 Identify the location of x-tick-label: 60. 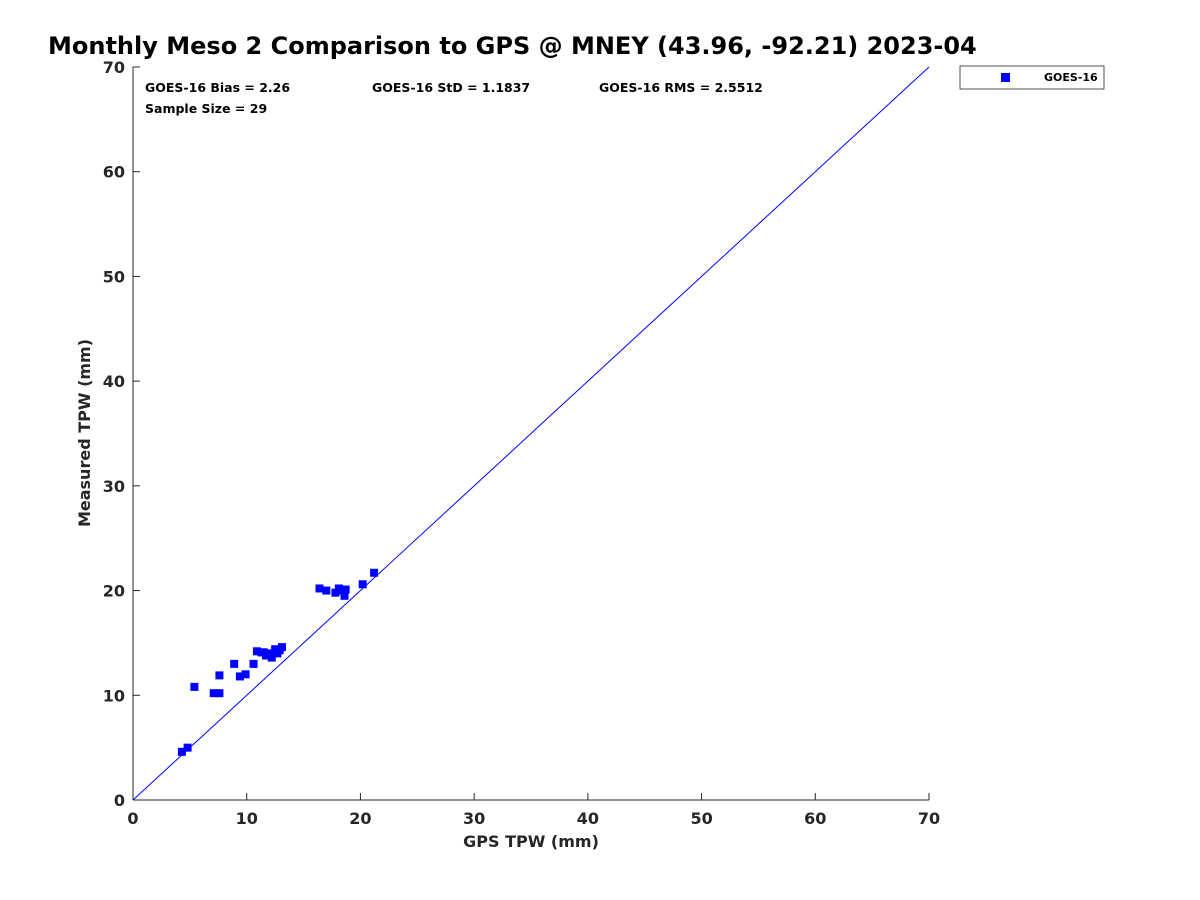
(815, 818).